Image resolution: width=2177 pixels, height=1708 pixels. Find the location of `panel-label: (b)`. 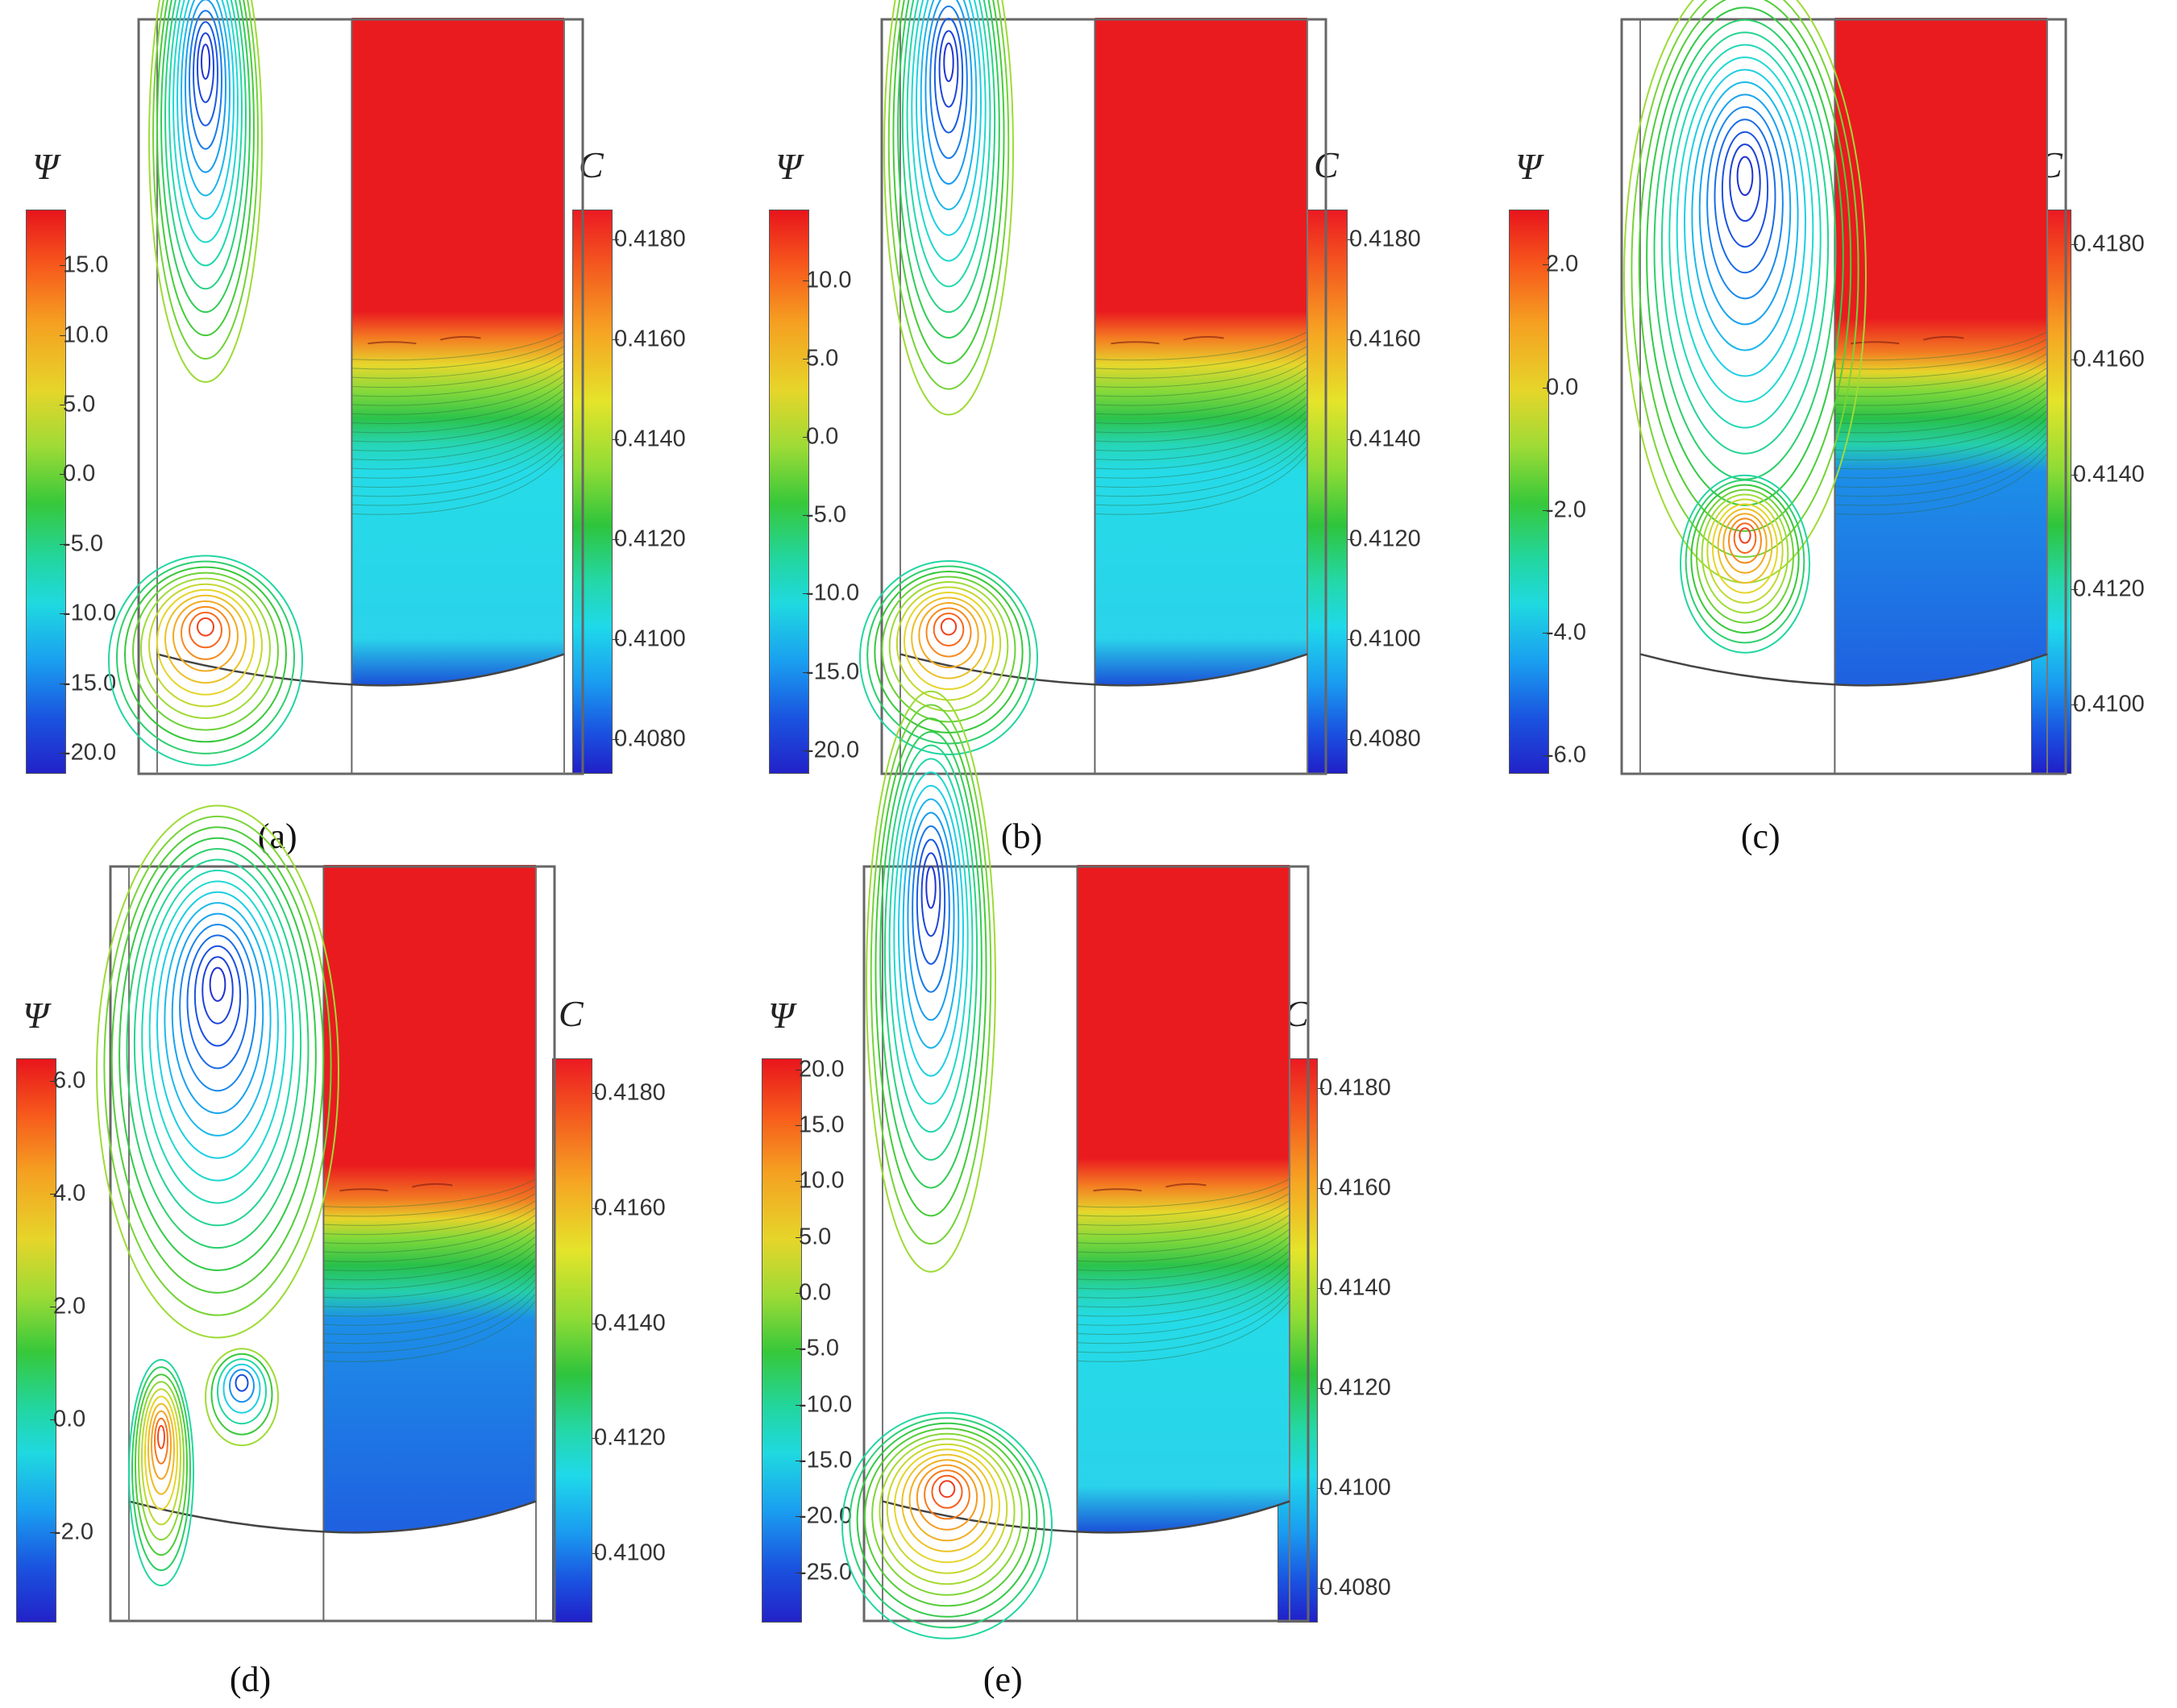

panel-label: (b) is located at coordinates (1022, 836).